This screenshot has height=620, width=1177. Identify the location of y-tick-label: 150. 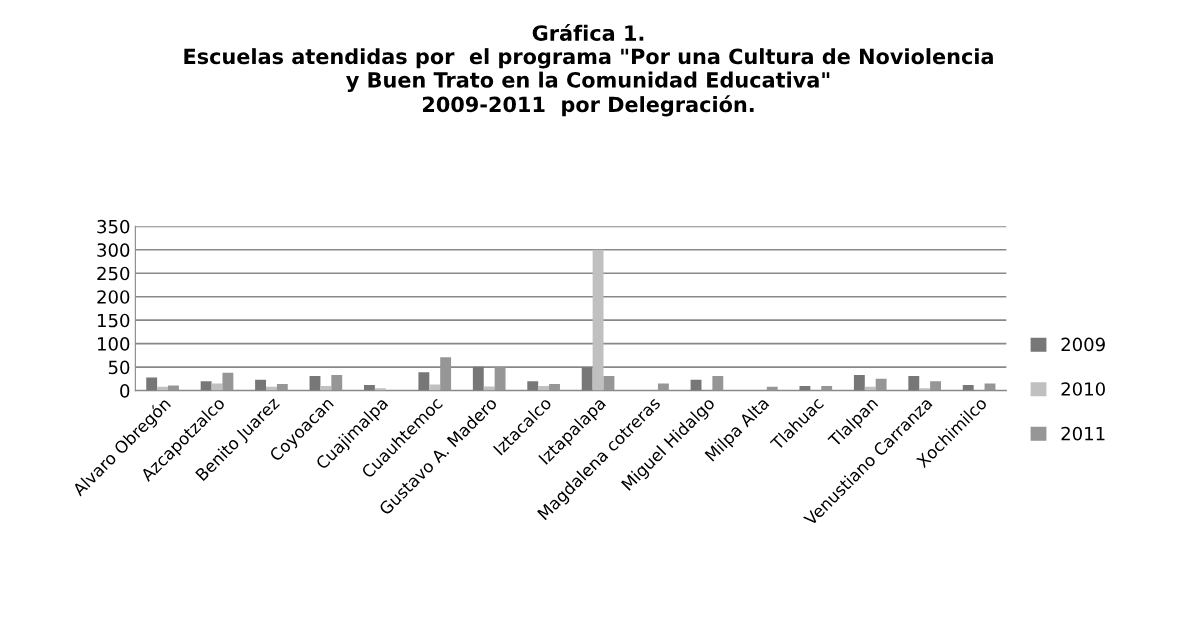
(114, 320).